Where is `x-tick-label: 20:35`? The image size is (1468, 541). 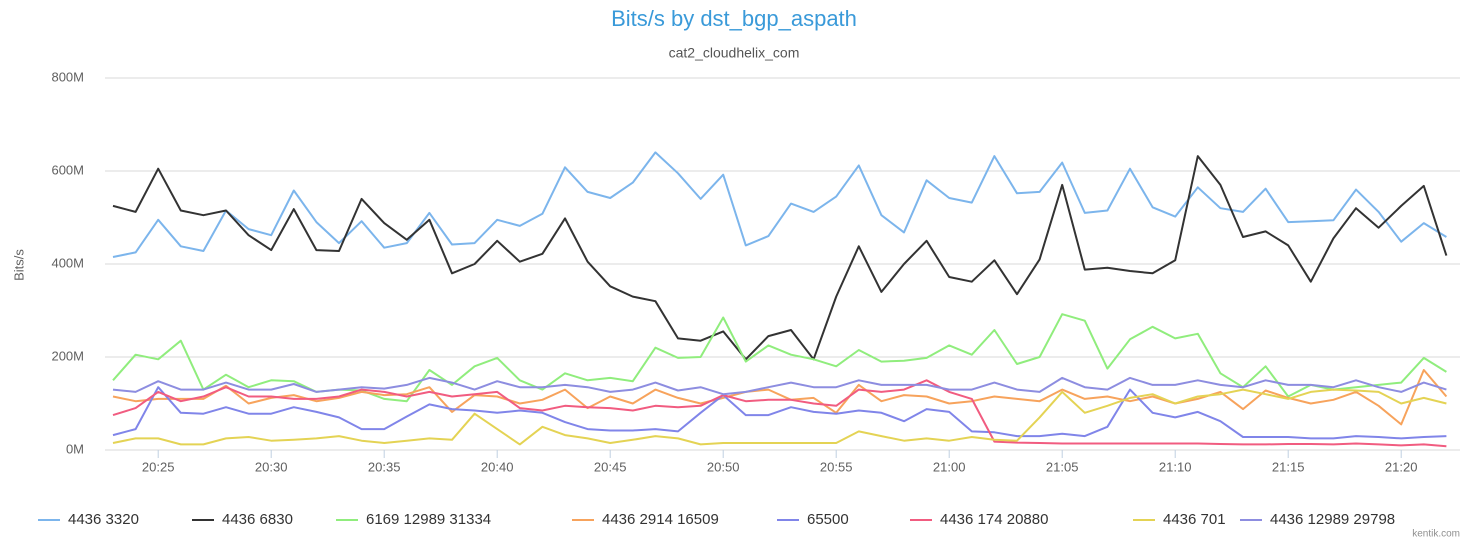 x-tick-label: 20:35 is located at coordinates (384, 466).